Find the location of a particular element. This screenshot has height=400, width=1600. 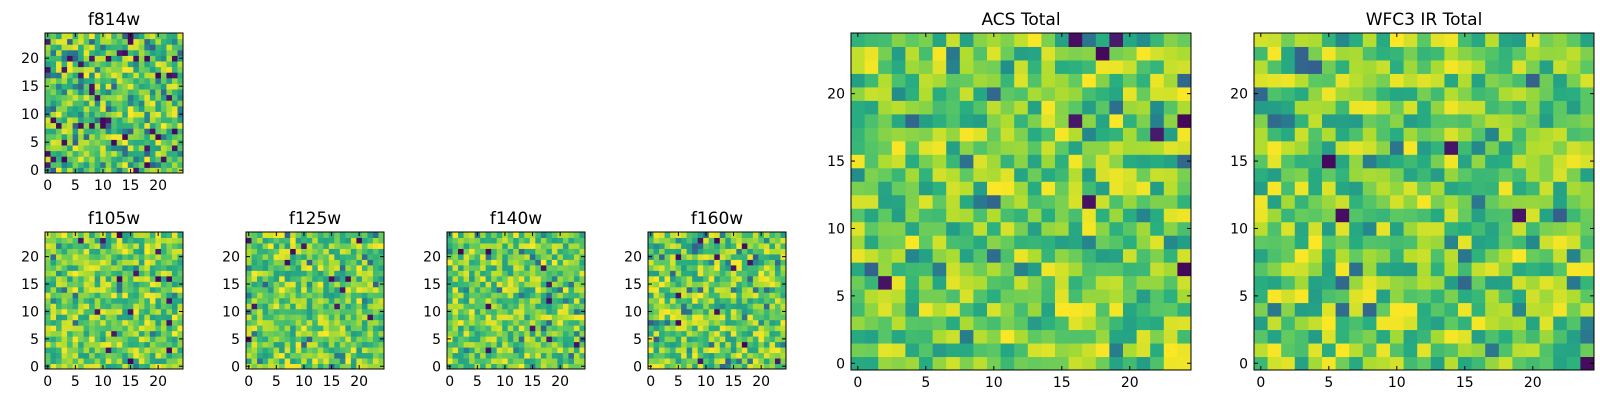

x-tick-label: 5 is located at coordinates (477, 382).